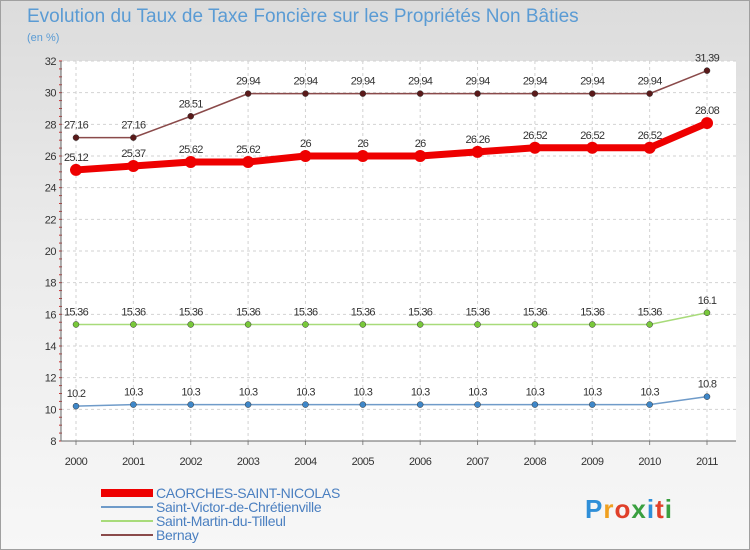  Describe the element at coordinates (51, 220) in the screenshot. I see `y-tick-label: 22` at that location.